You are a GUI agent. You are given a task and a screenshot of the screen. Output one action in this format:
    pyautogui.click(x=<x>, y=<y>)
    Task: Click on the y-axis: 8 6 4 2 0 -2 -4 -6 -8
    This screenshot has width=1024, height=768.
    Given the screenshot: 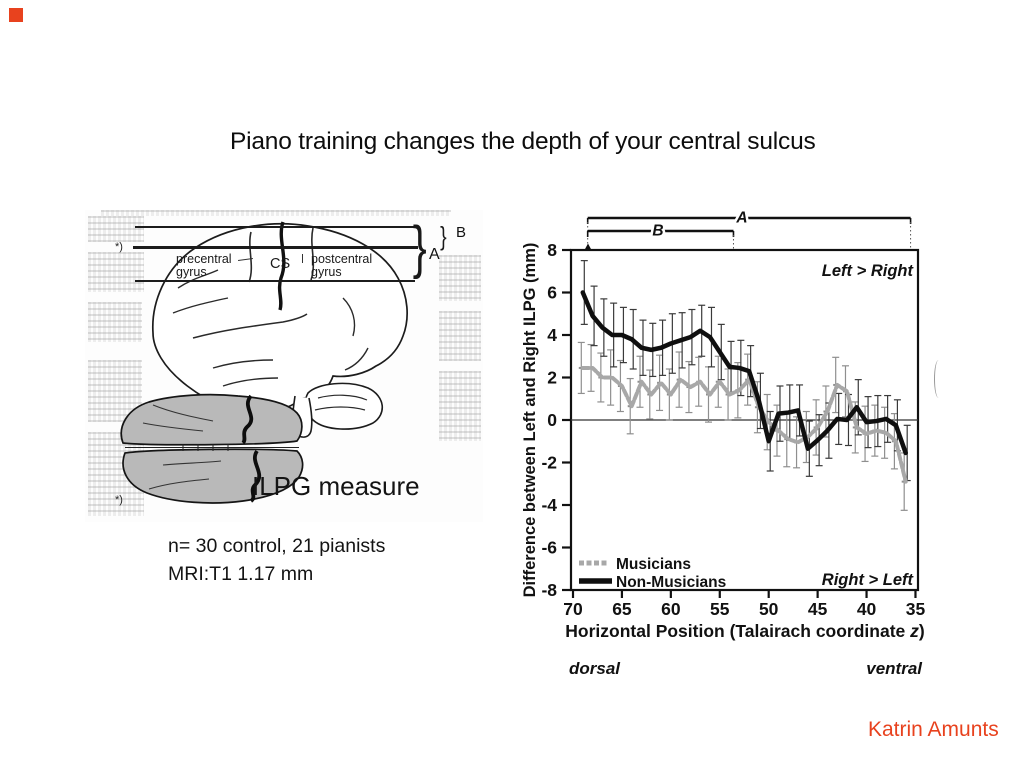 What is the action you would take?
    pyautogui.click(x=556, y=420)
    